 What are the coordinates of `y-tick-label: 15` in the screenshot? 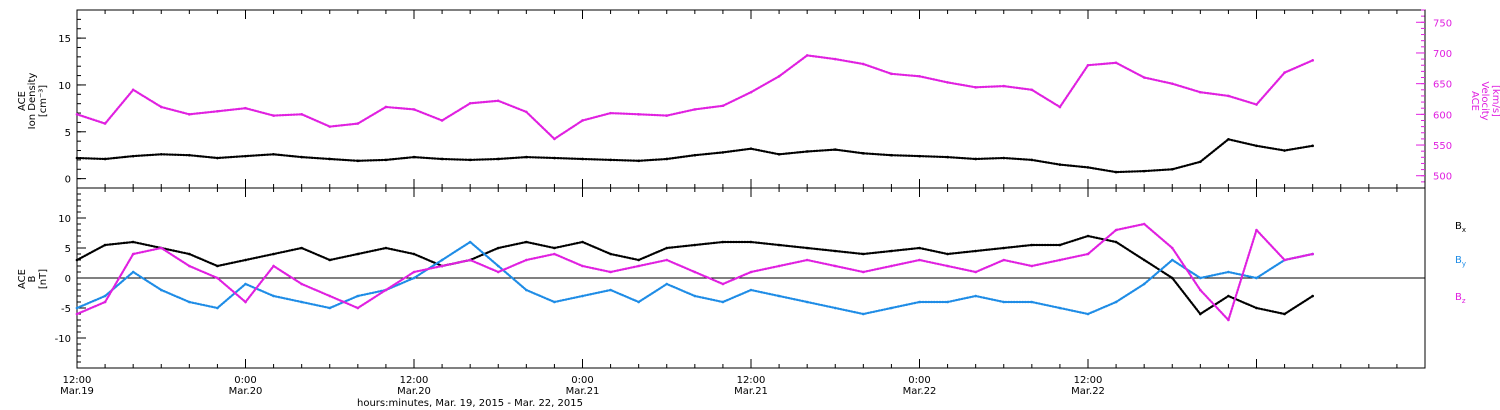 It's located at (64, 39).